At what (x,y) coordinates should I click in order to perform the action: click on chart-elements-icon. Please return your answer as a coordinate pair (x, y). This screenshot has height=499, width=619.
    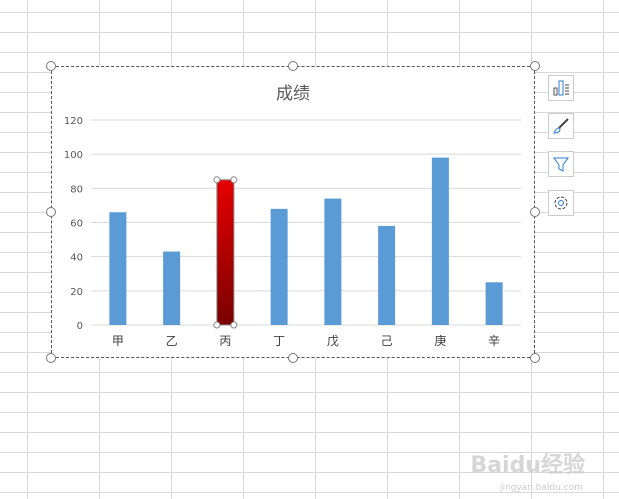
    Looking at the image, I should click on (561, 88).